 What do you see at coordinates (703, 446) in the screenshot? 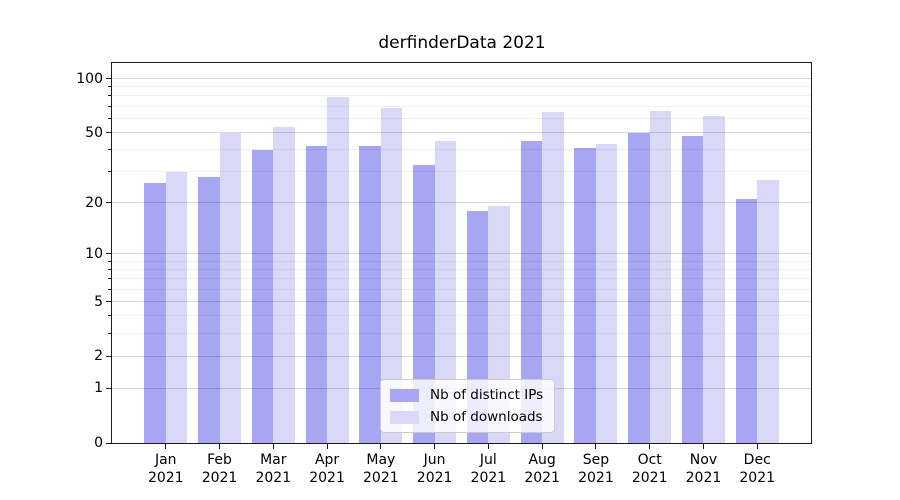
I see `x-tick-mark-nov` at bounding box center [703, 446].